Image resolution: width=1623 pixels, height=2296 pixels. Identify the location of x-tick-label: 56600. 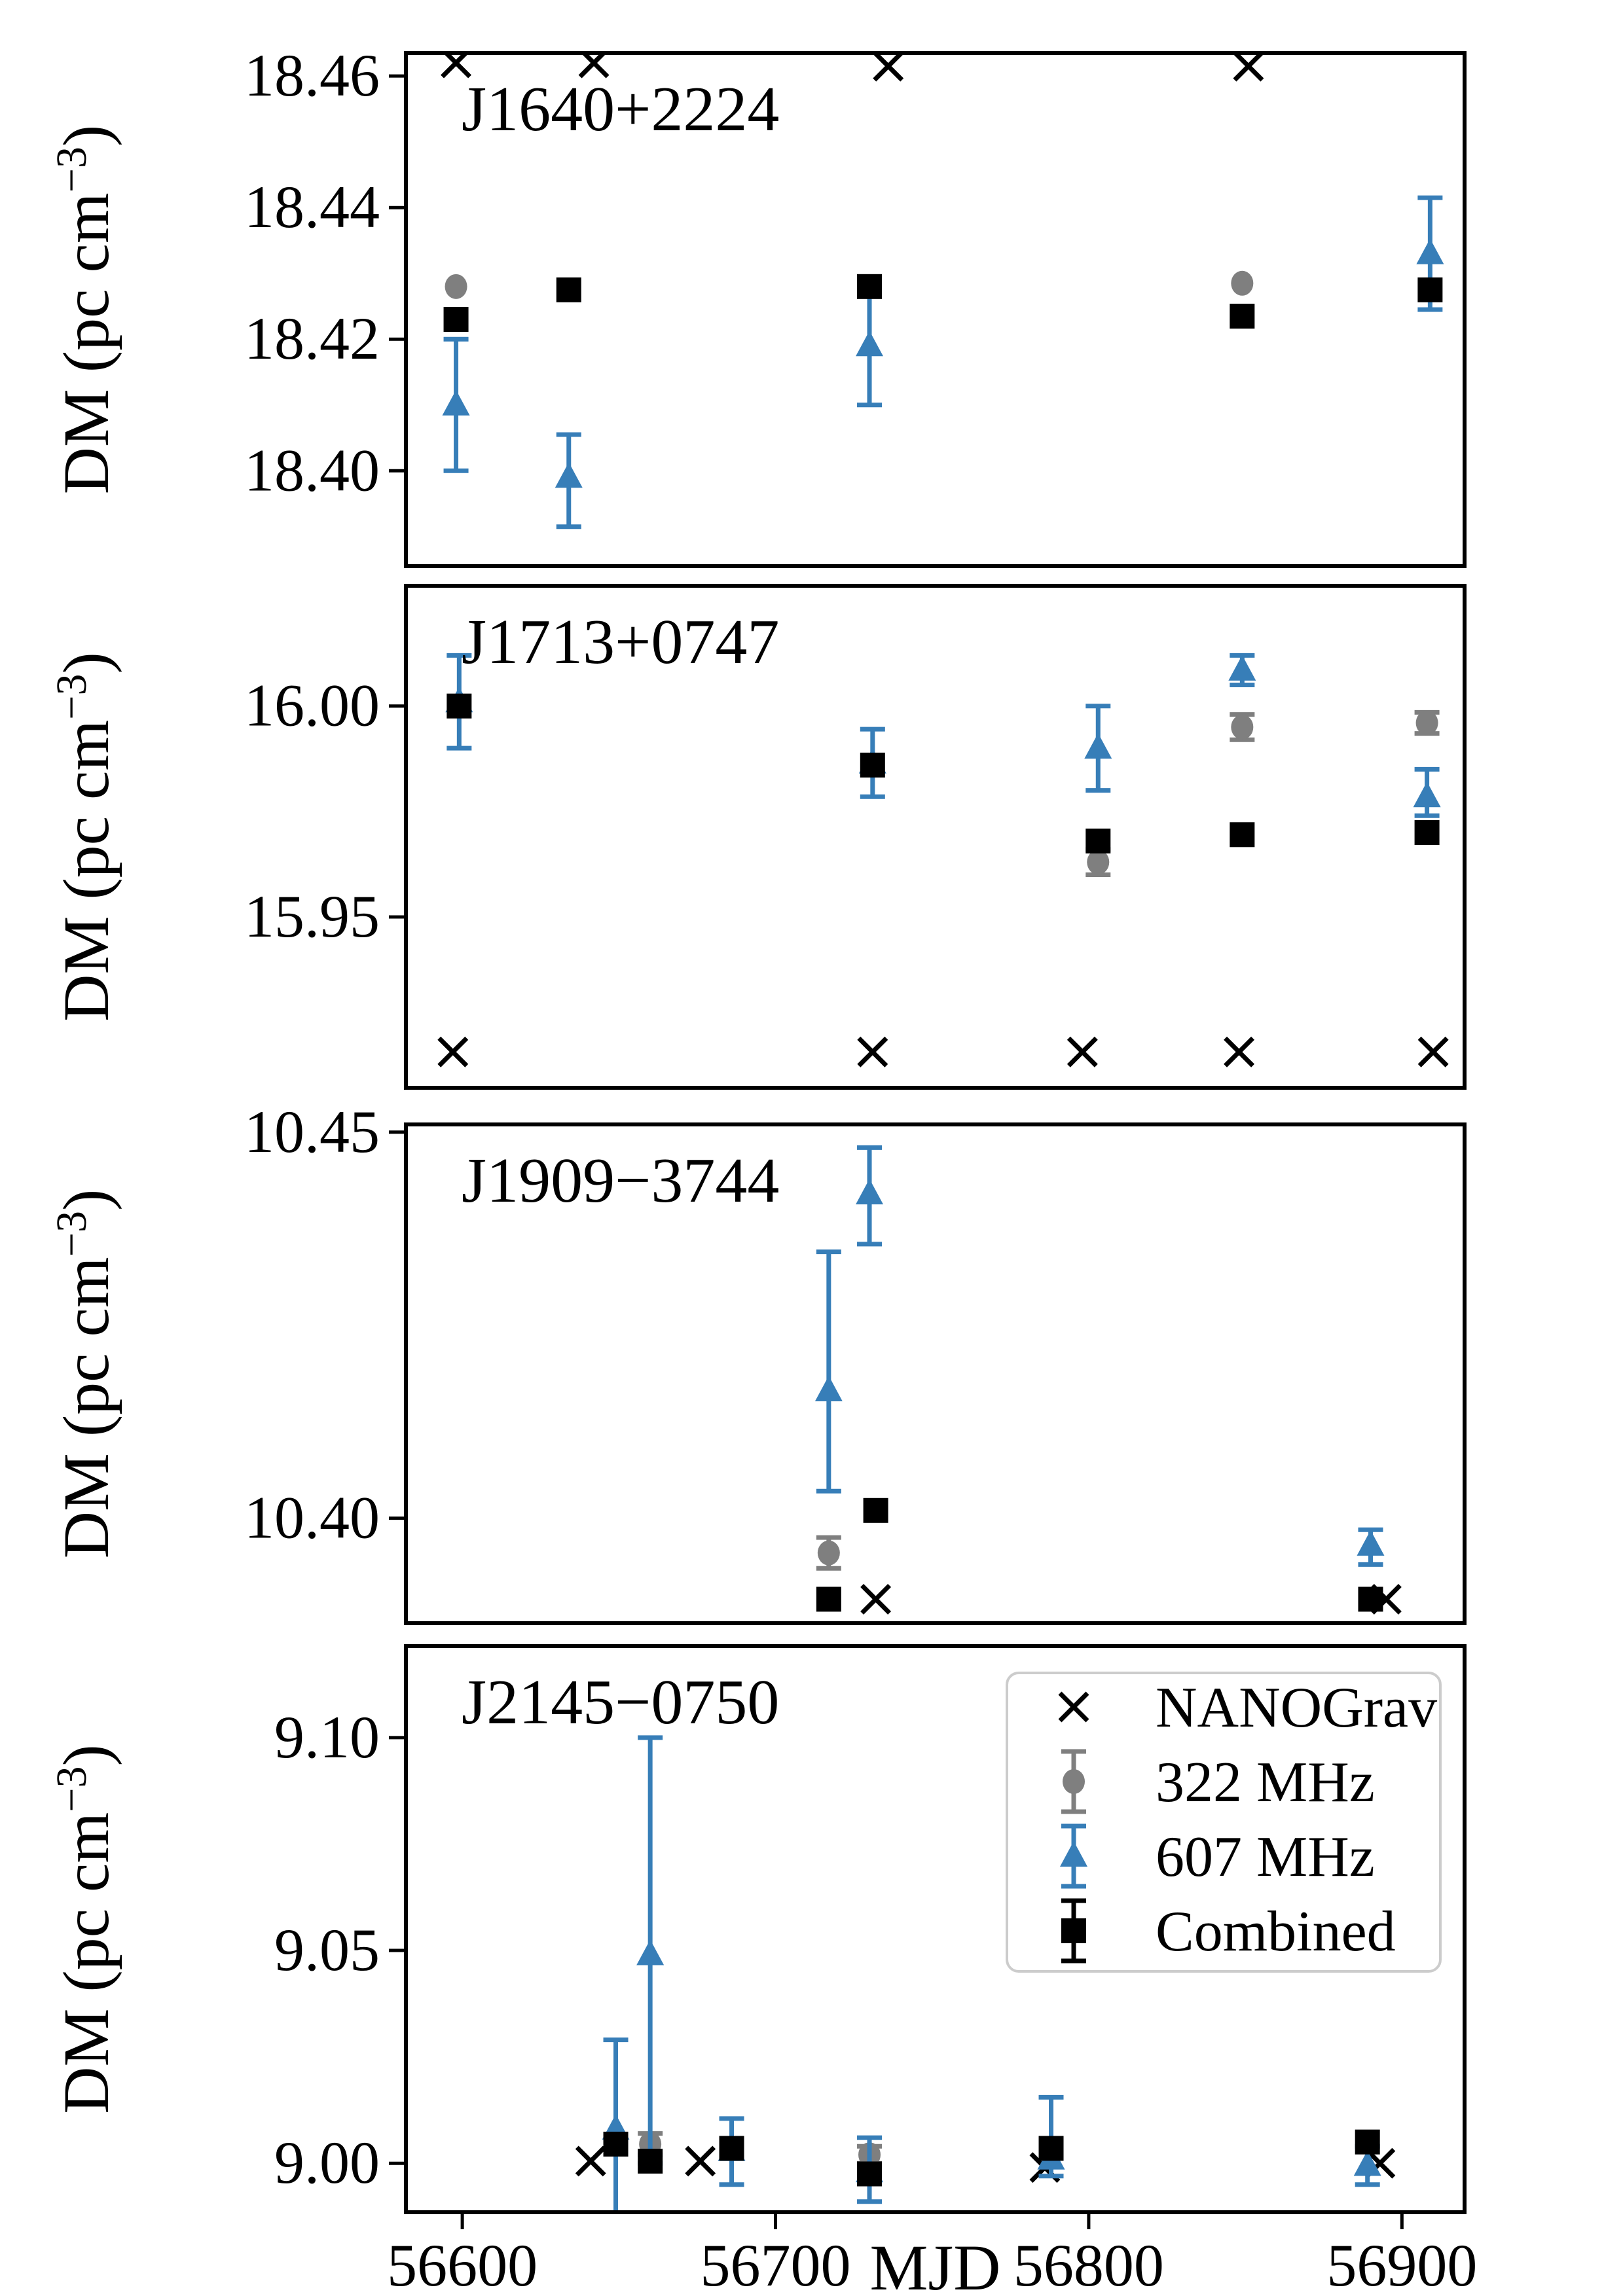
(462, 2264).